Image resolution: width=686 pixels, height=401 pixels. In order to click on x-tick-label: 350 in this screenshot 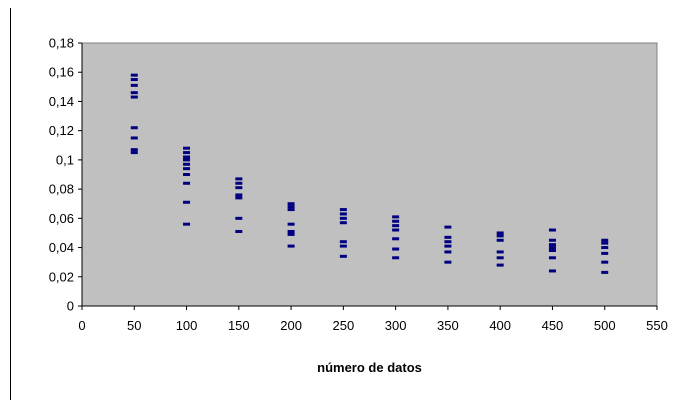, I will do `click(448, 325)`.